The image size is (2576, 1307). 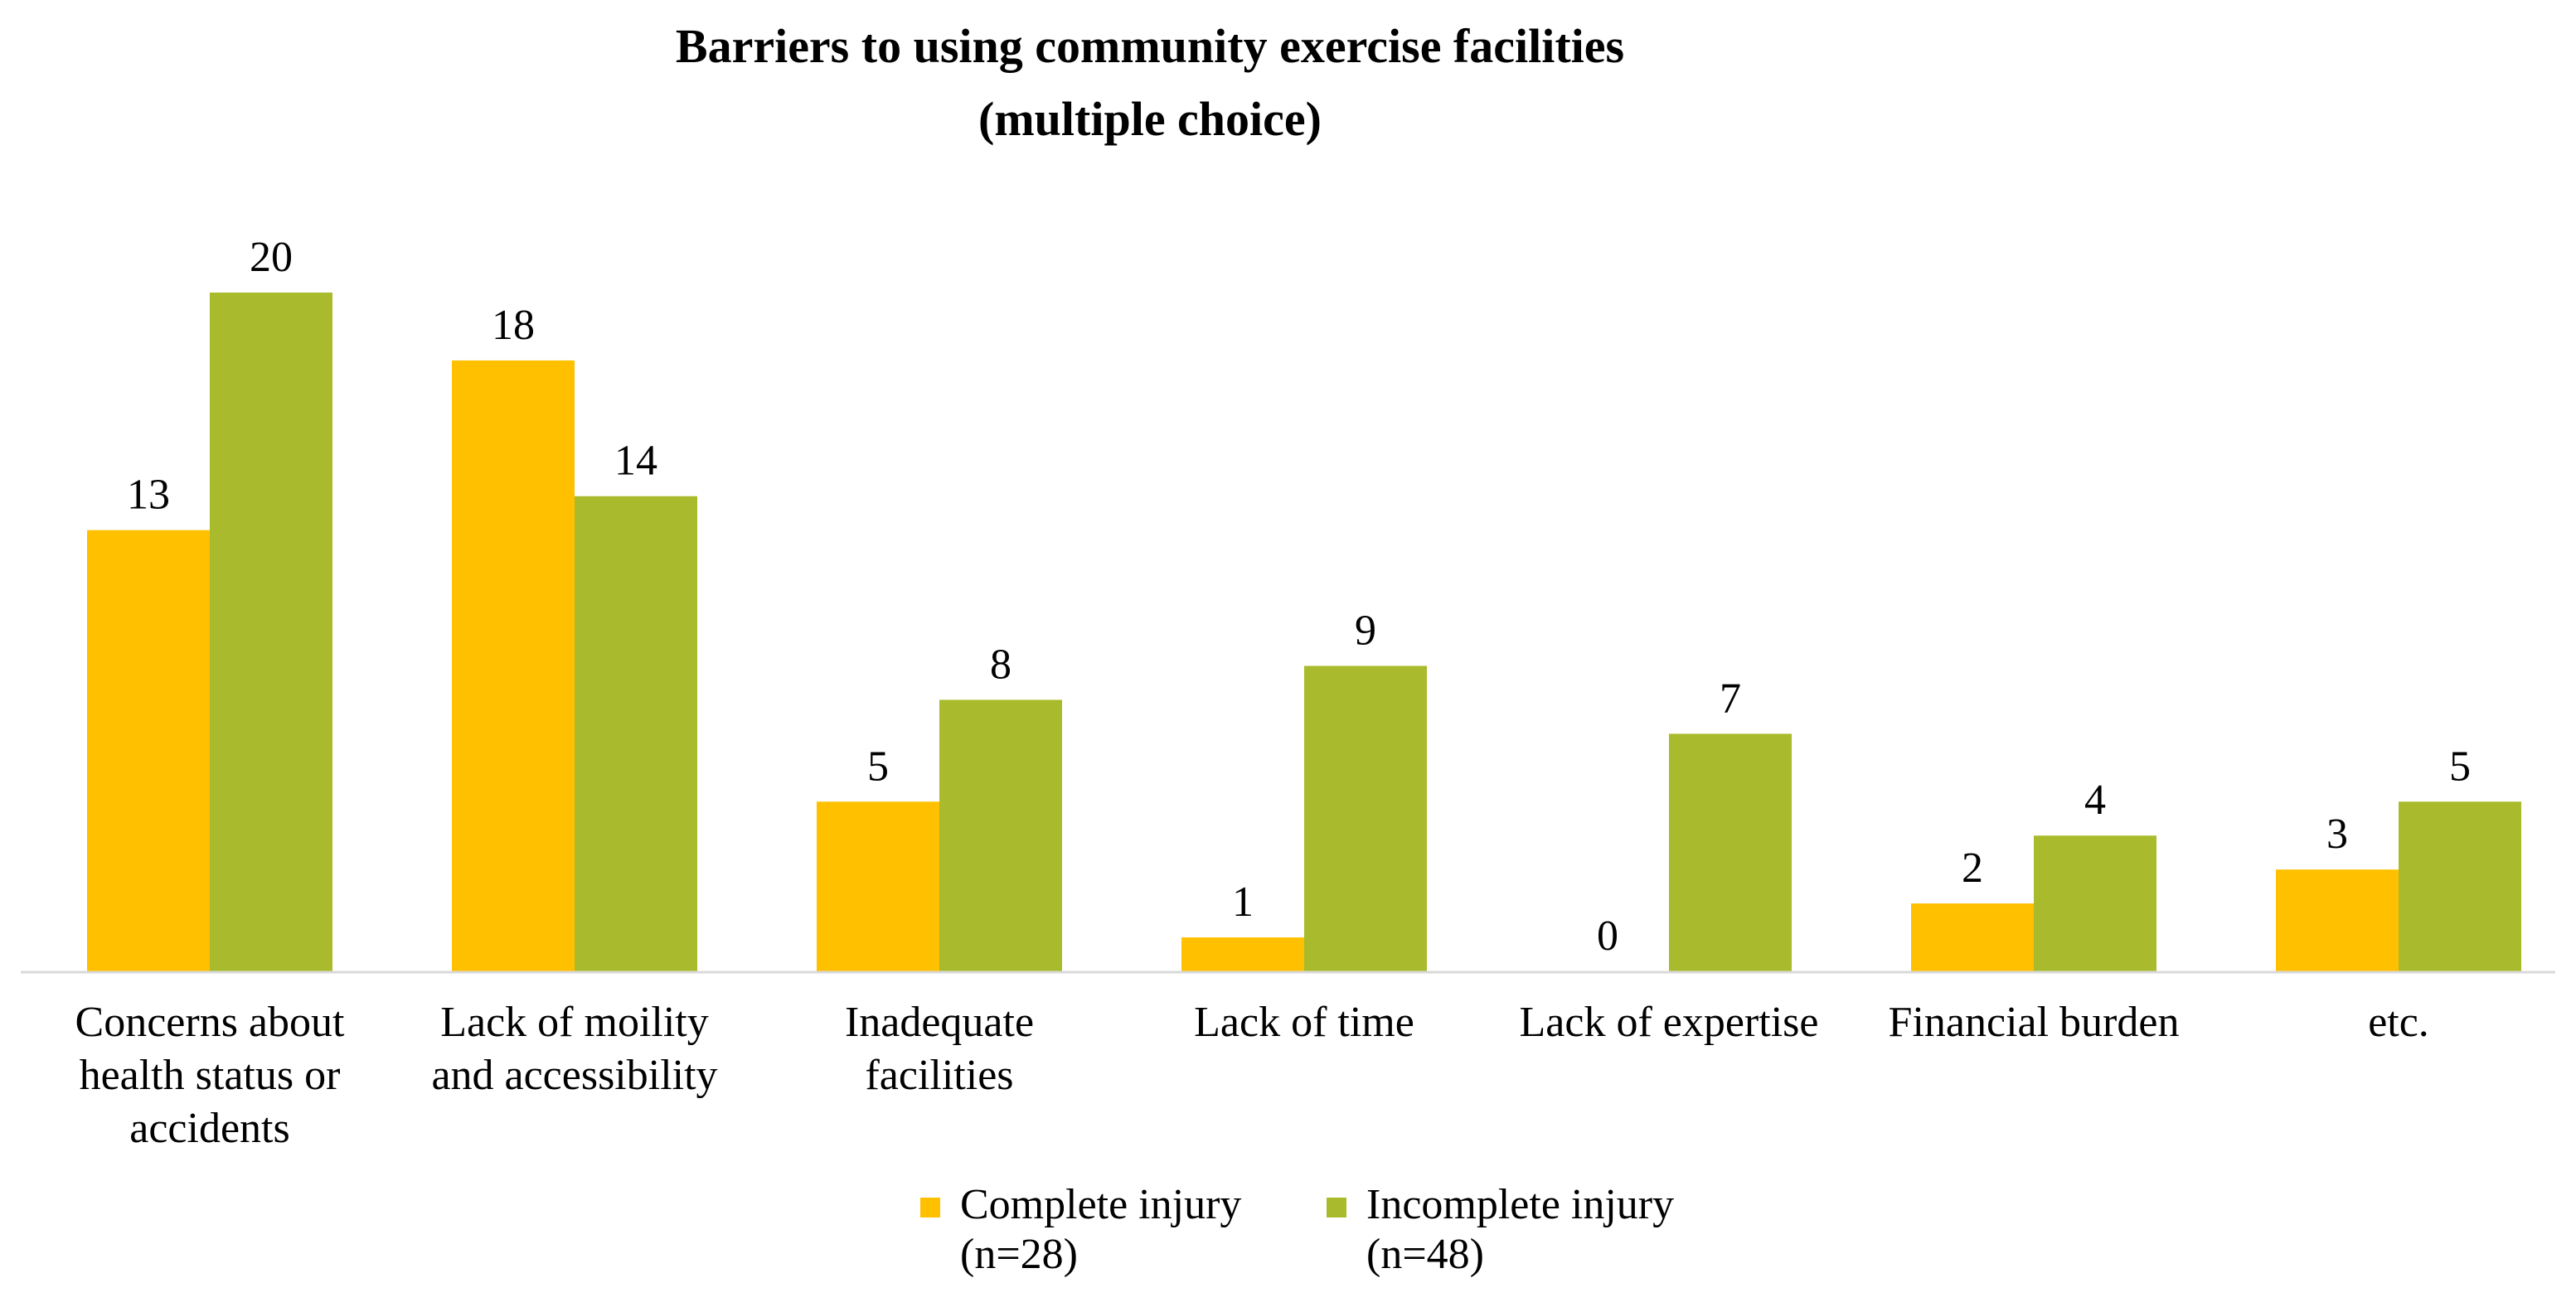 I want to click on legend-label-line: Complete injury, so click(x=1101, y=1204).